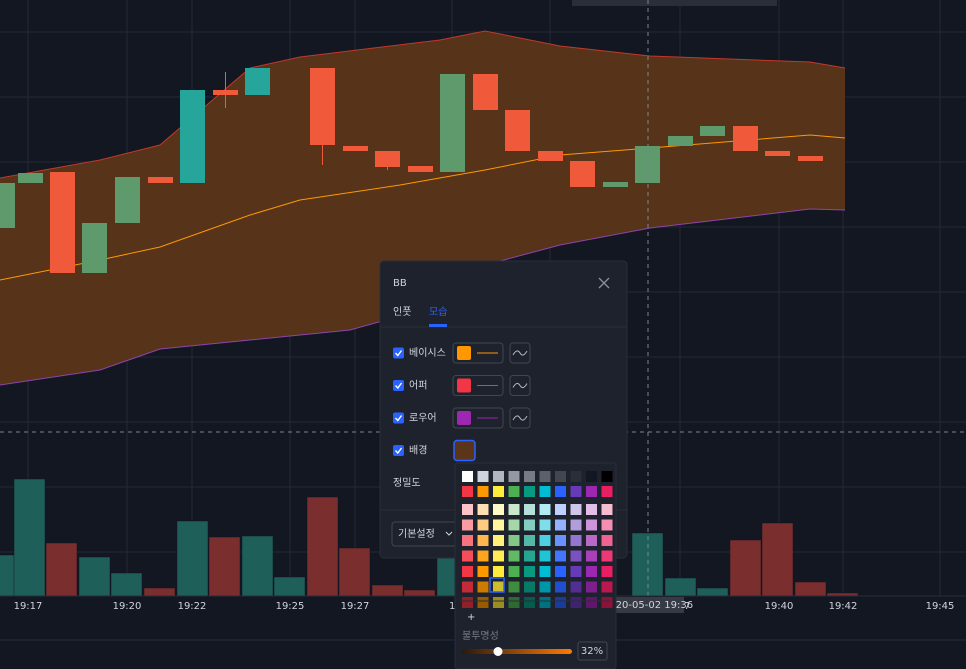 This screenshot has height=669, width=966. Describe the element at coordinates (517, 651) in the screenshot. I see `opacity-slider` at that location.